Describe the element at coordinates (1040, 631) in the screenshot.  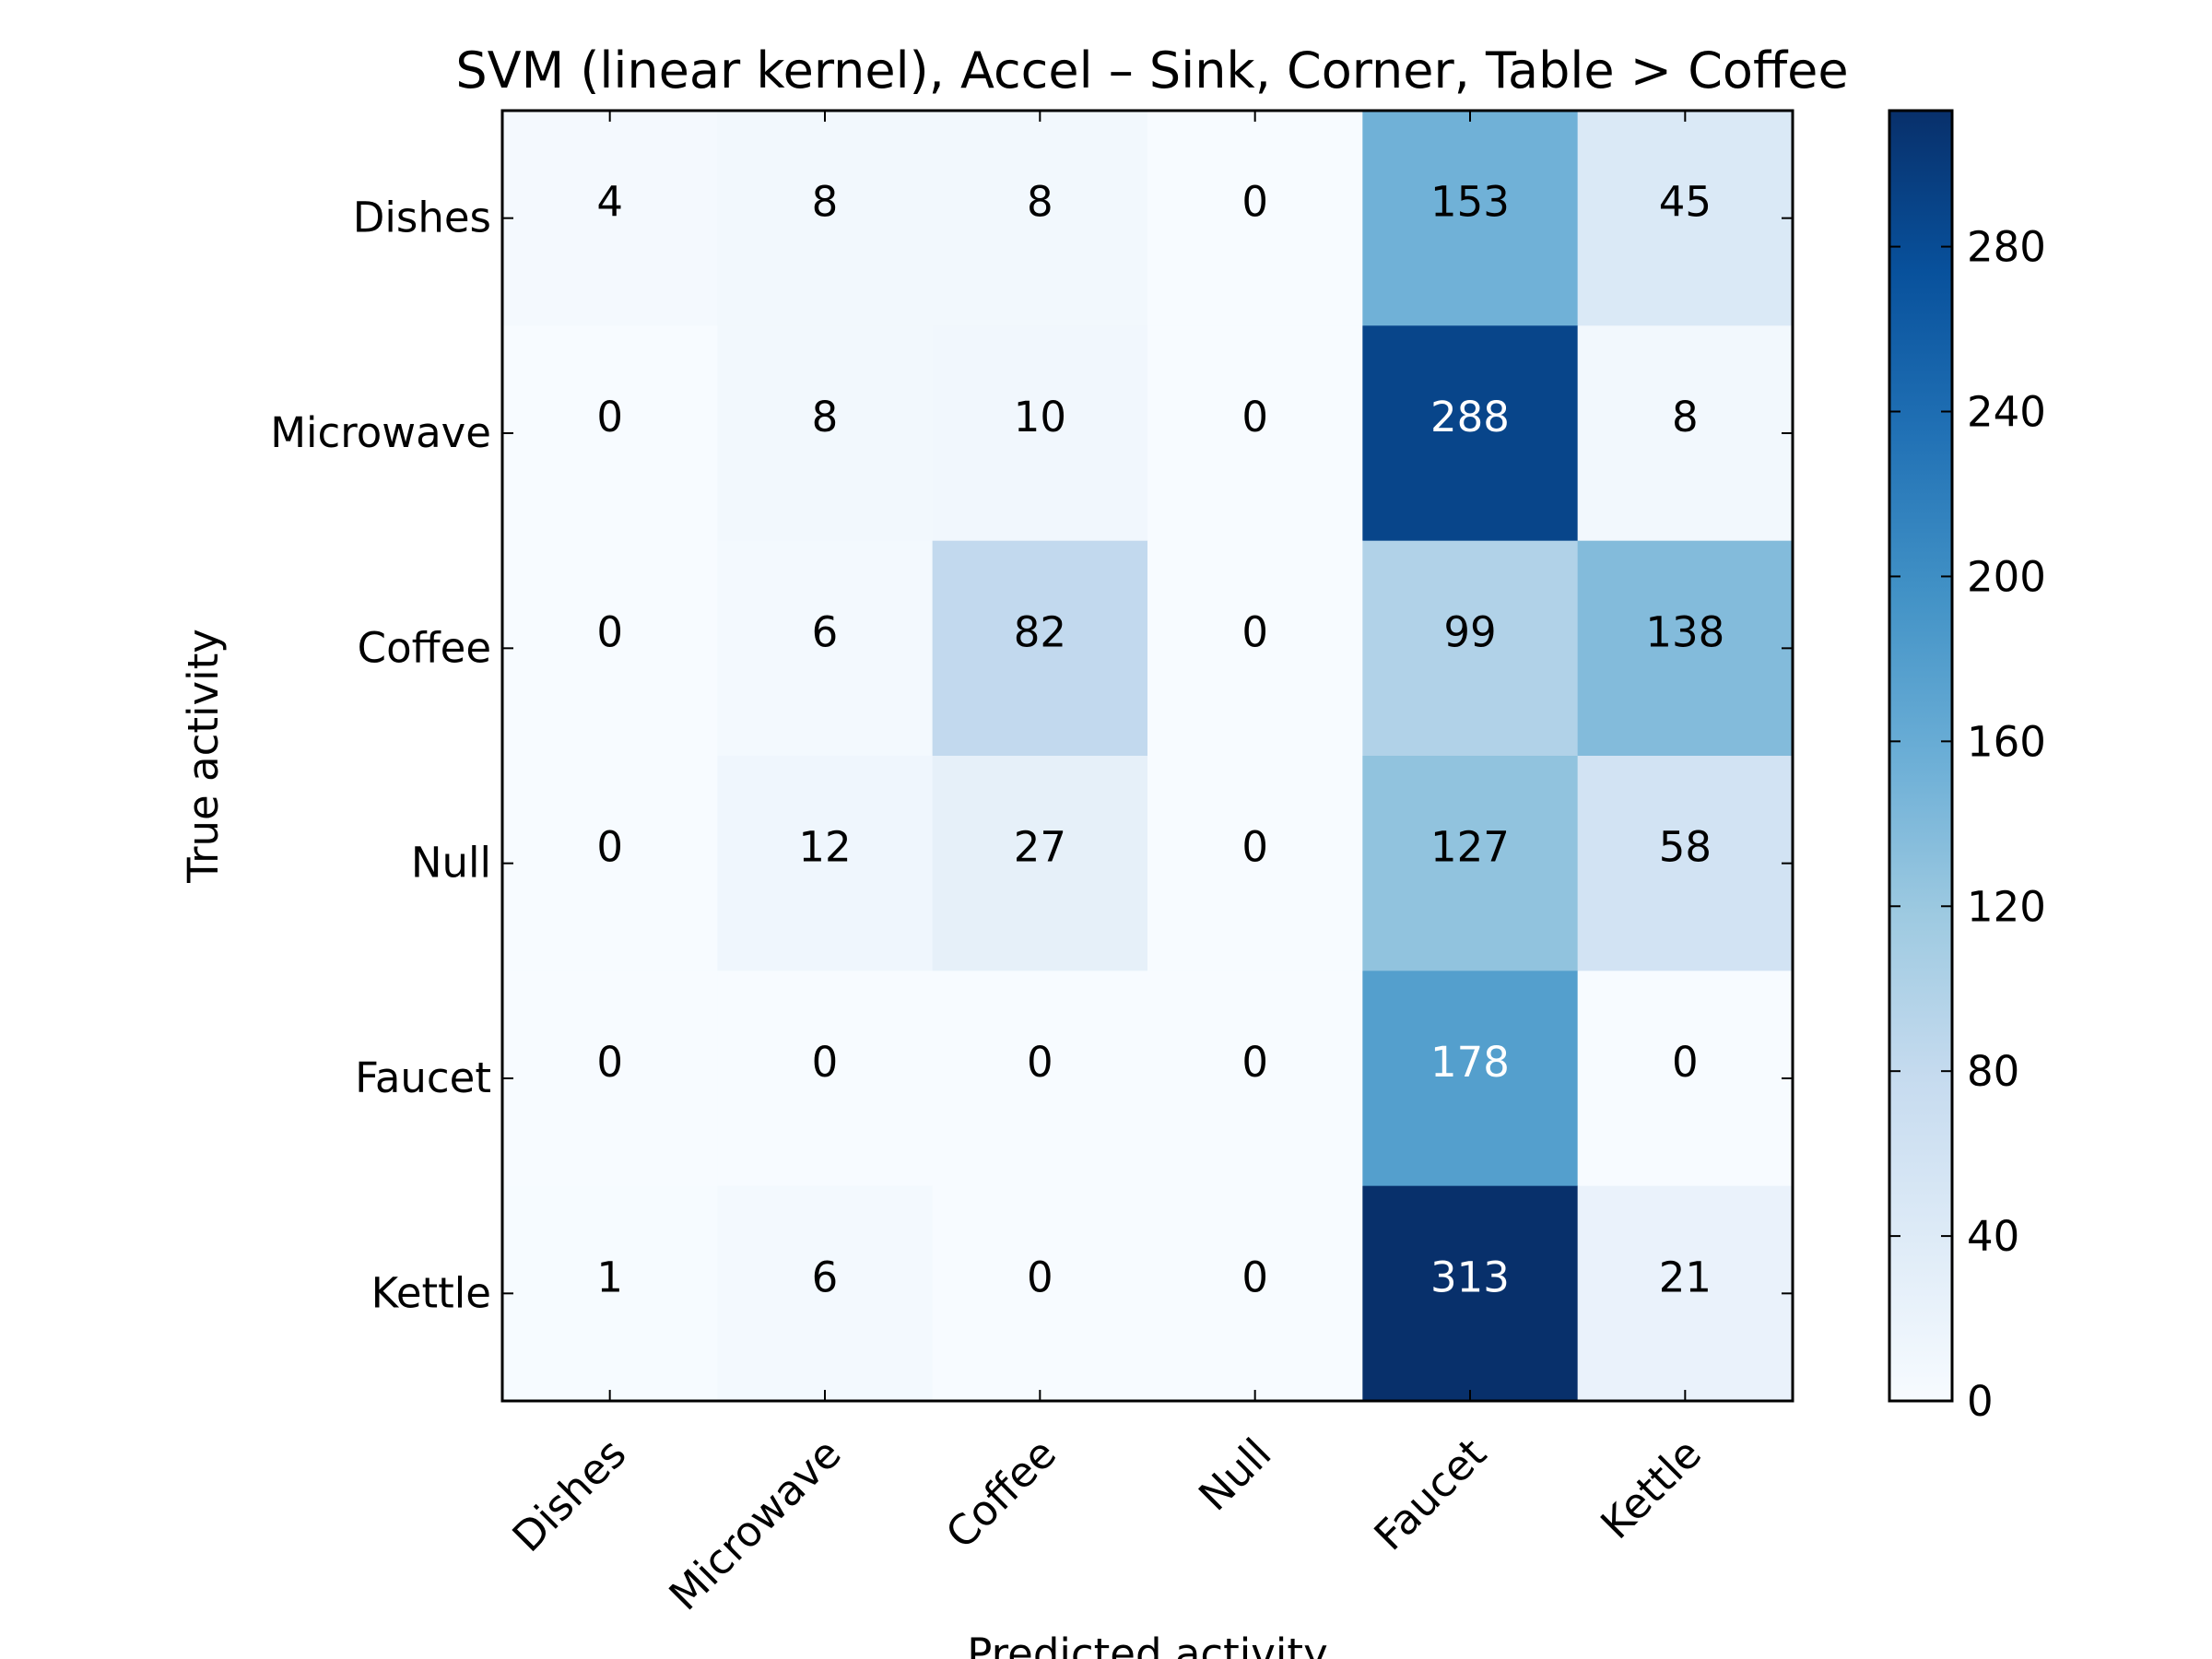
I see `cell-value-label: 82` at that location.